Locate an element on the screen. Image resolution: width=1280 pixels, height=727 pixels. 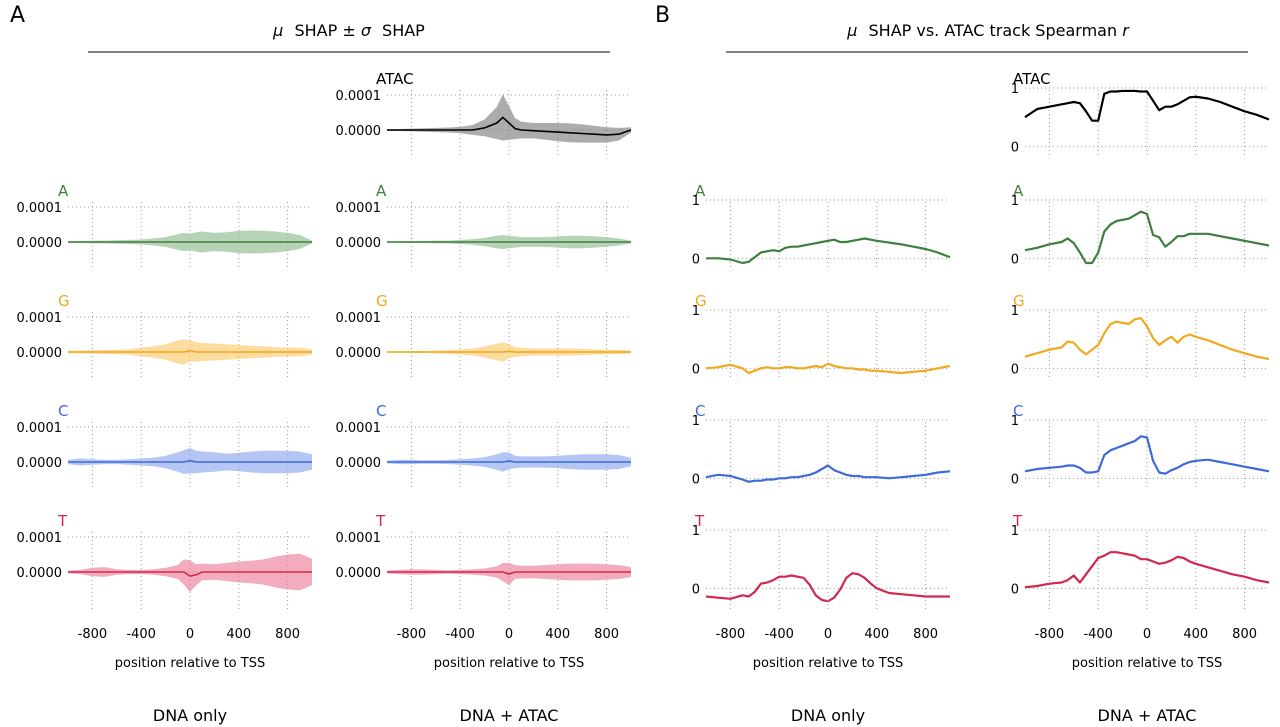
panel-b-title: μ SHAP vs. ATAC track Spearman r is located at coordinates (988, 30).